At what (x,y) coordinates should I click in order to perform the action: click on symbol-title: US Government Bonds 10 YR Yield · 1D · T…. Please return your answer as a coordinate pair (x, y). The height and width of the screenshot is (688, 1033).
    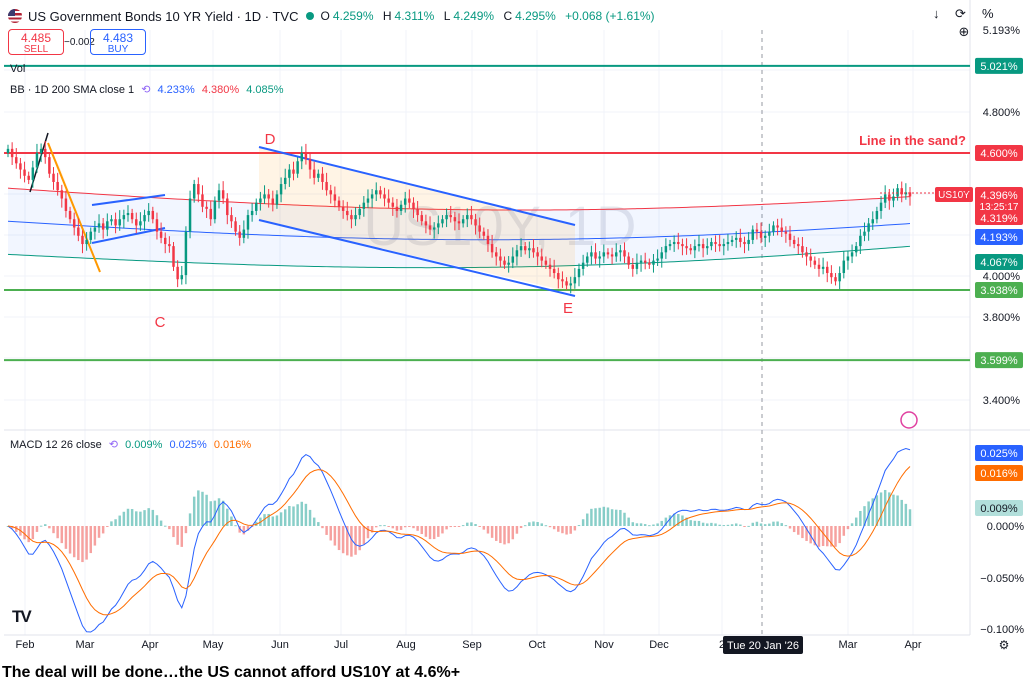
    Looking at the image, I should click on (163, 16).